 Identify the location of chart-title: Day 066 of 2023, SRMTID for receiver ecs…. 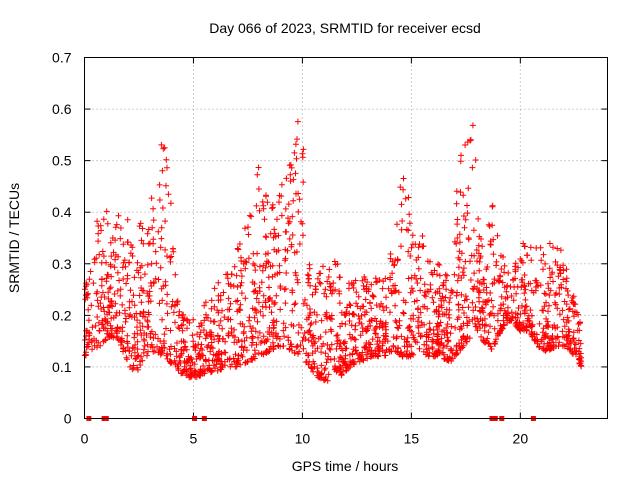
(345, 28).